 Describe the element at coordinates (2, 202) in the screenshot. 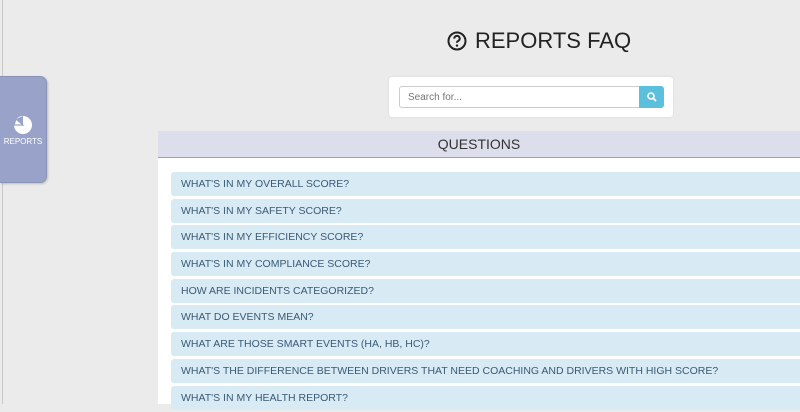

I see `divider` at that location.